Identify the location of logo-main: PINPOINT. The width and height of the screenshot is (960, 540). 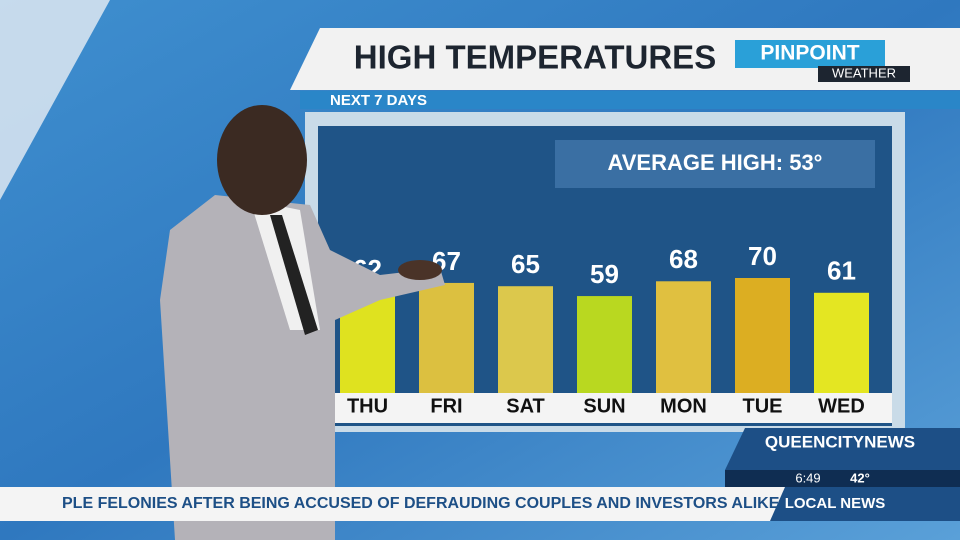
(809, 53).